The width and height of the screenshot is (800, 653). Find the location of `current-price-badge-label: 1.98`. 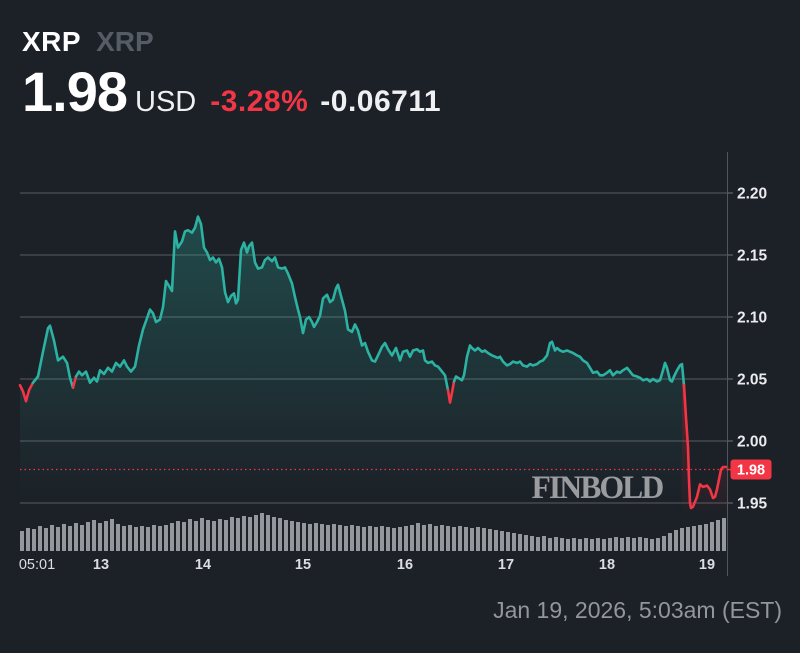

current-price-badge-label: 1.98 is located at coordinates (751, 471).